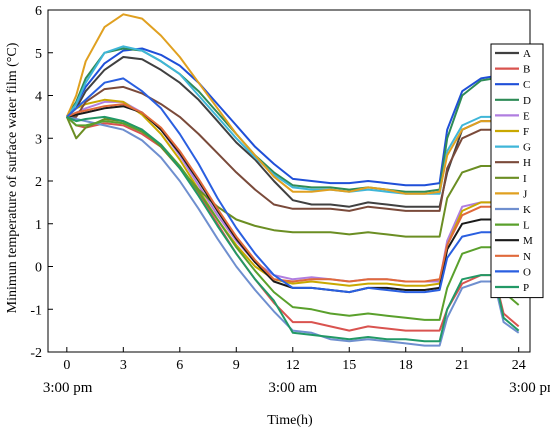 The height and width of the screenshot is (432, 550). Describe the element at coordinates (462, 365) in the screenshot. I see `x-tick-label: 21` at that location.